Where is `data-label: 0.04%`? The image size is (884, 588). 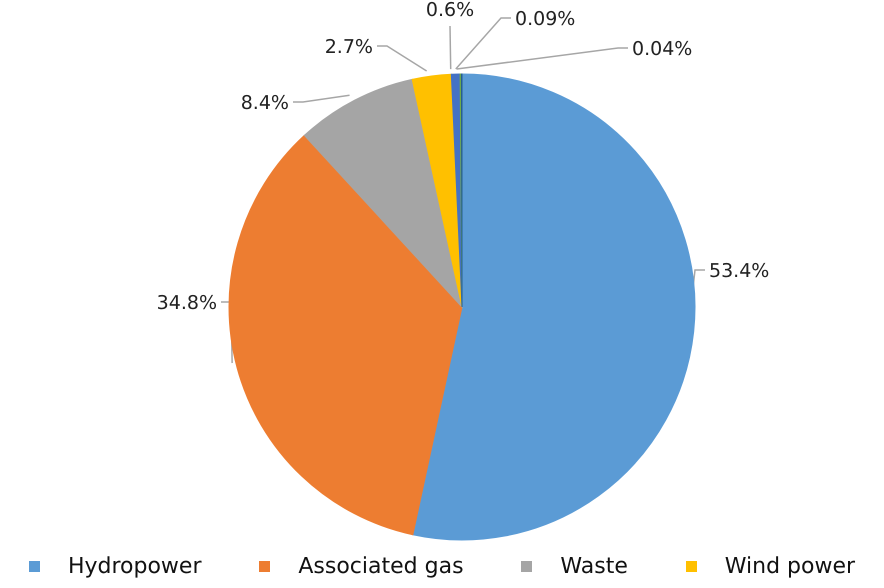
data-label: 0.04% is located at coordinates (662, 49).